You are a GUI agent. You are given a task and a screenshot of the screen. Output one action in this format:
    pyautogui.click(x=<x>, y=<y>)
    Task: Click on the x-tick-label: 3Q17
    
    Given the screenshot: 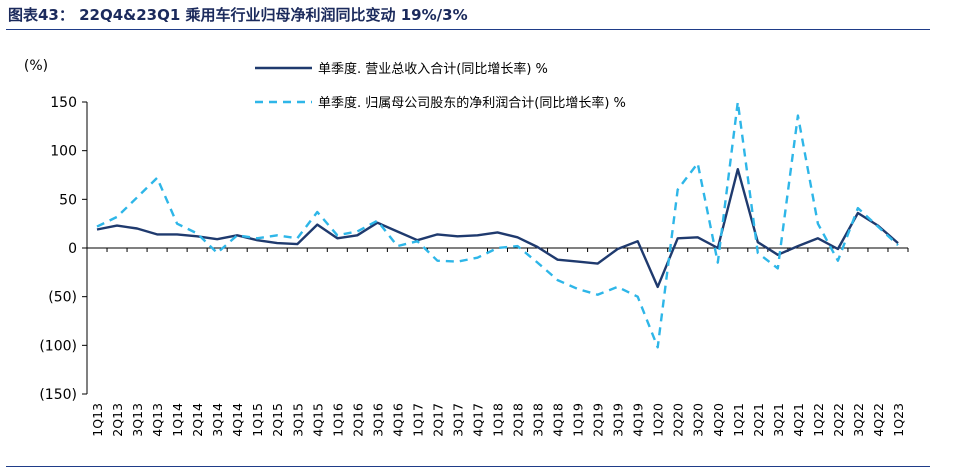 What is the action you would take?
    pyautogui.click(x=457, y=420)
    